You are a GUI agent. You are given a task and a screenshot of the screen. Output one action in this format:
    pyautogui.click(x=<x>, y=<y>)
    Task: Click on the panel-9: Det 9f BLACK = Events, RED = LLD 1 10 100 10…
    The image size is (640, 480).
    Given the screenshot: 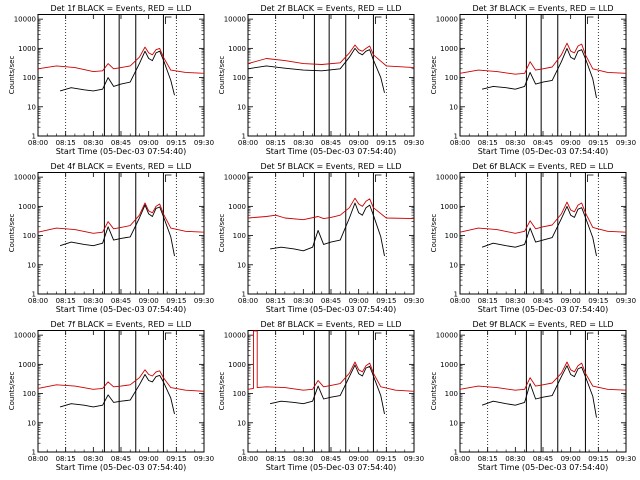 What is the action you would take?
    pyautogui.click(x=533, y=396)
    